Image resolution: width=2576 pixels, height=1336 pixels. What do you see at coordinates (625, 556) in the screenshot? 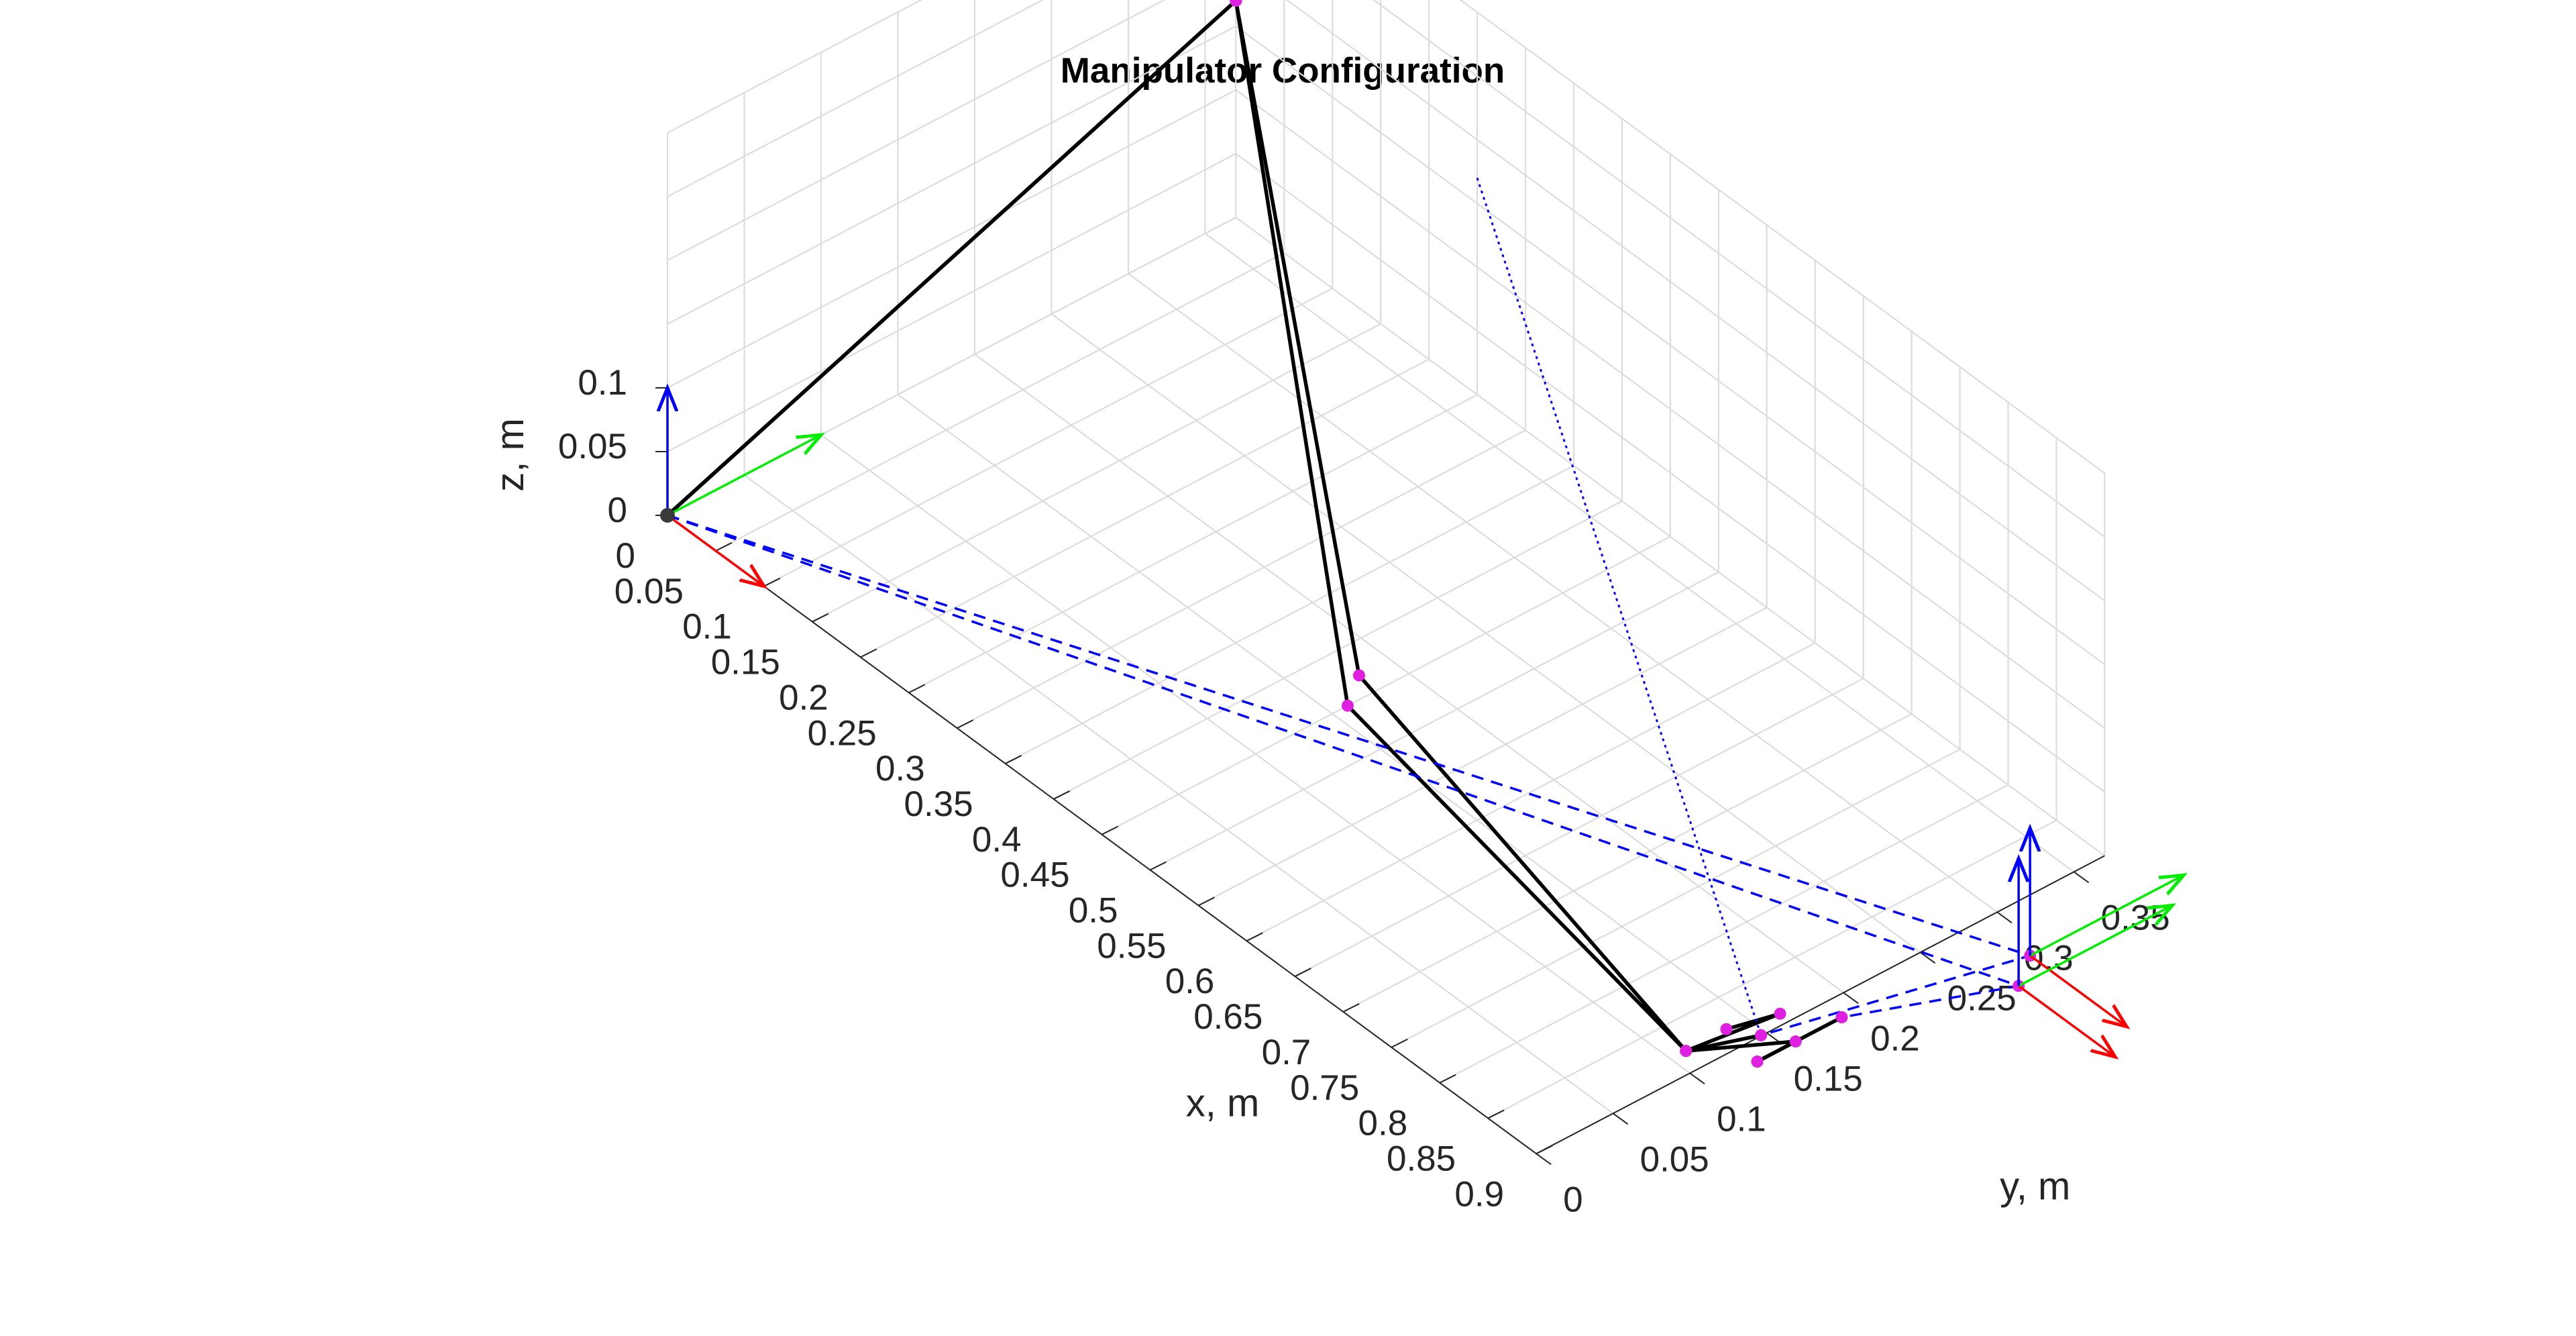
I see `x-tick-label: 0` at bounding box center [625, 556].